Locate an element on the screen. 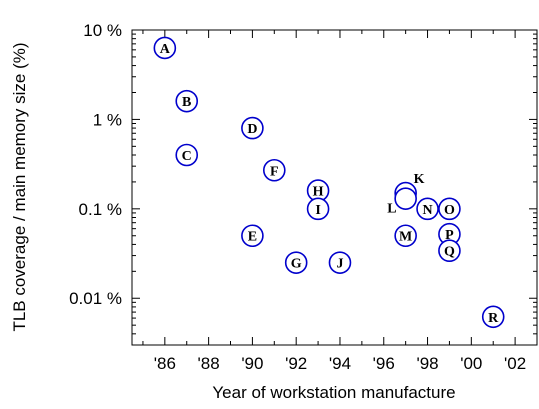  y-tick-label: 0.01 % is located at coordinates (95, 298).